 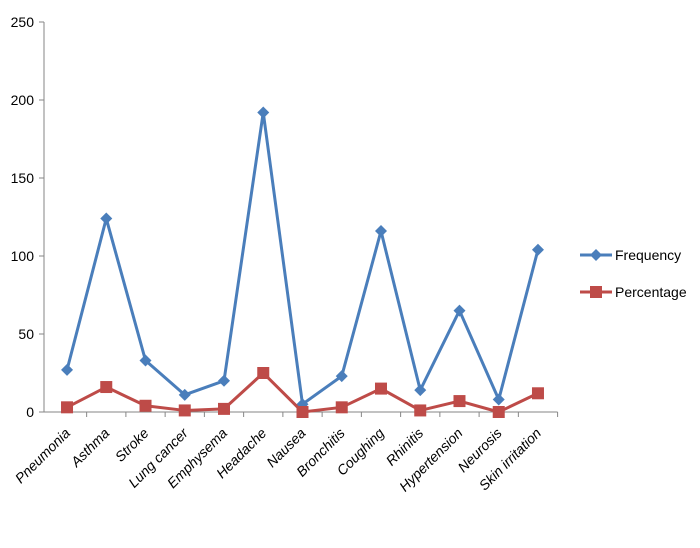 I want to click on y-tick-label: 200, so click(x=23, y=100).